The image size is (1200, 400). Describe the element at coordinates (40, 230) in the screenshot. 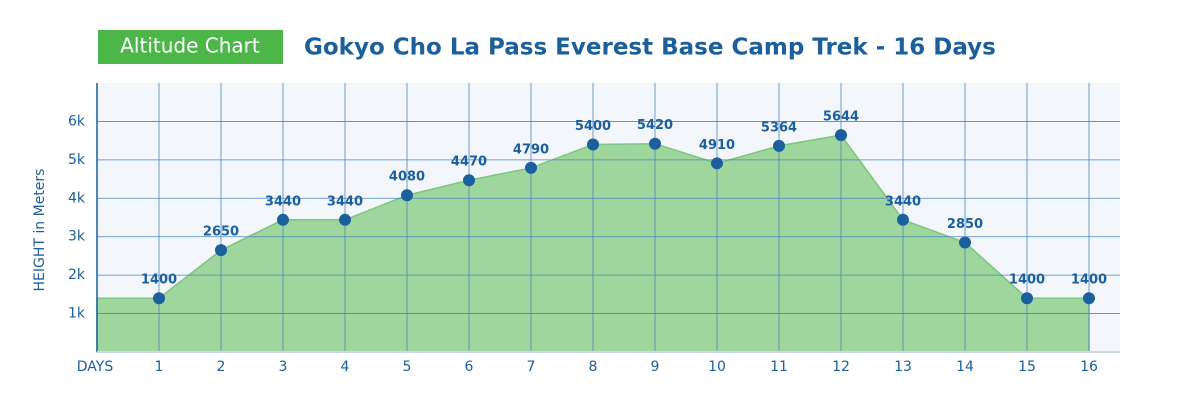

I see `y-axis-label: HEIGHT in Meters` at that location.